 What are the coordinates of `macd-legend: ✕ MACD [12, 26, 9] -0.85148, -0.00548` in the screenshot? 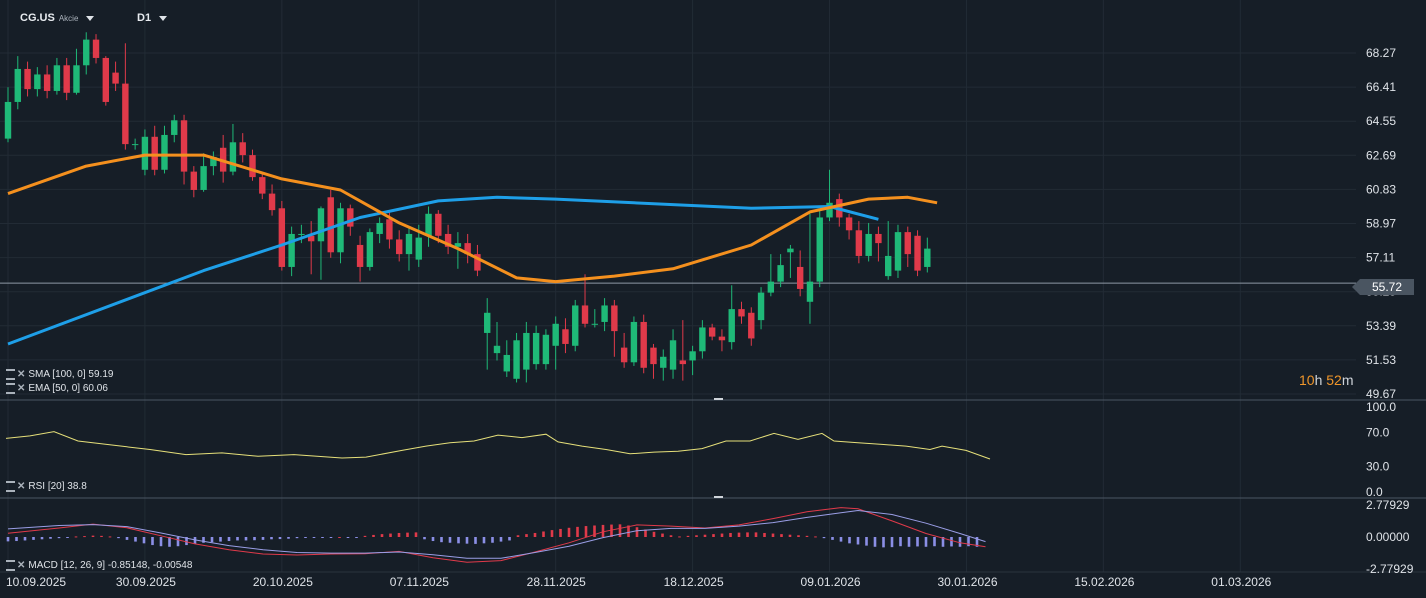 It's located at (99, 565).